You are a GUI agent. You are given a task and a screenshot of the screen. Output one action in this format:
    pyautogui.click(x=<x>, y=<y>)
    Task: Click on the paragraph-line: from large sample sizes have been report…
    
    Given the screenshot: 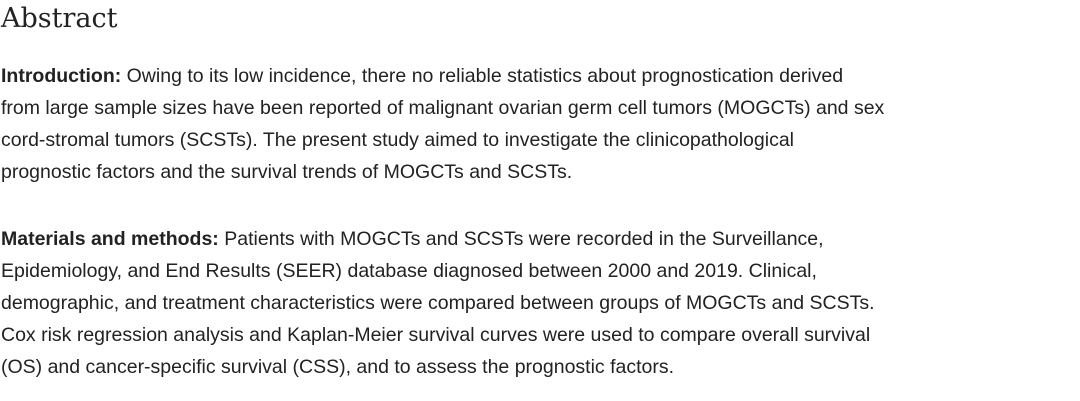 What is the action you would take?
    pyautogui.click(x=443, y=108)
    